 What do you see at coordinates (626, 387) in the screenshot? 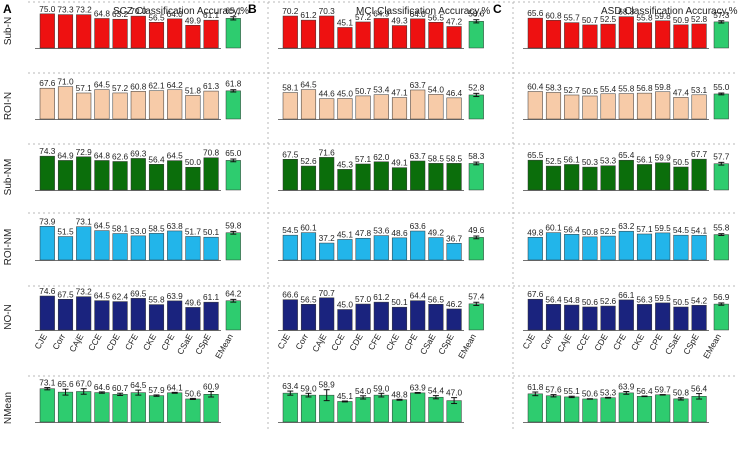
I see `value-label: 63.9` at bounding box center [626, 387].